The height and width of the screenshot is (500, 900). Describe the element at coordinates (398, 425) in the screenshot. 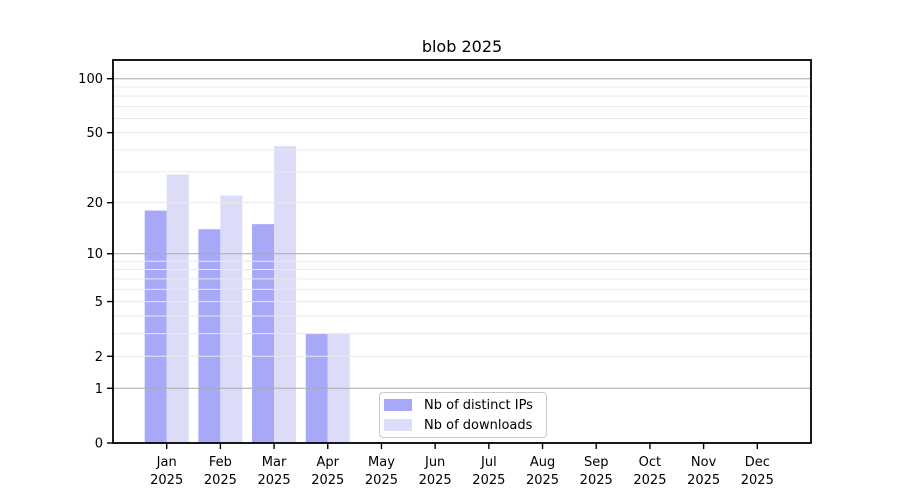

I see `legend-swatch-downloads` at that location.